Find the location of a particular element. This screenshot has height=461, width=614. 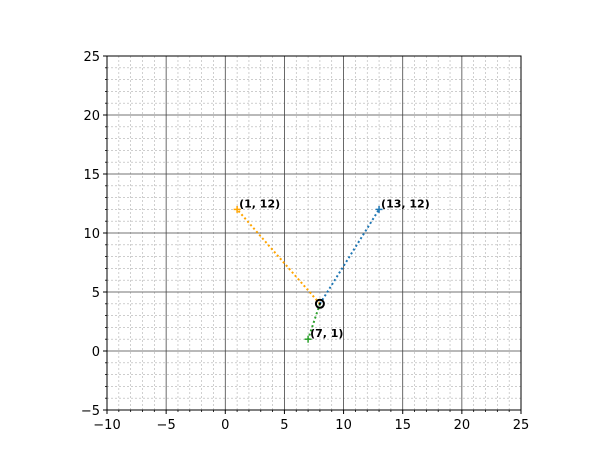

y-tick-label: 25 is located at coordinates (91, 57).